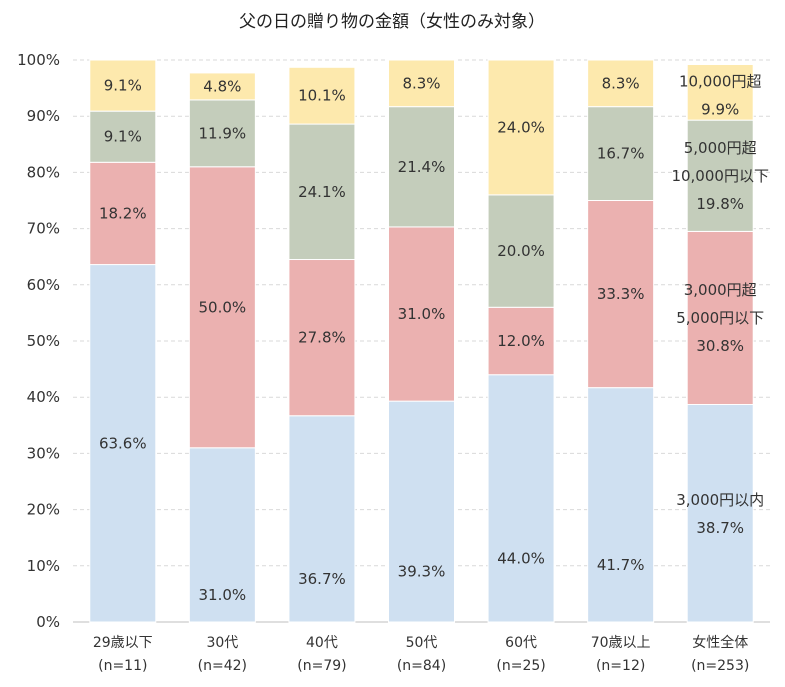 The image size is (785, 687). I want to click on data-label: 24.1%, so click(322, 192).